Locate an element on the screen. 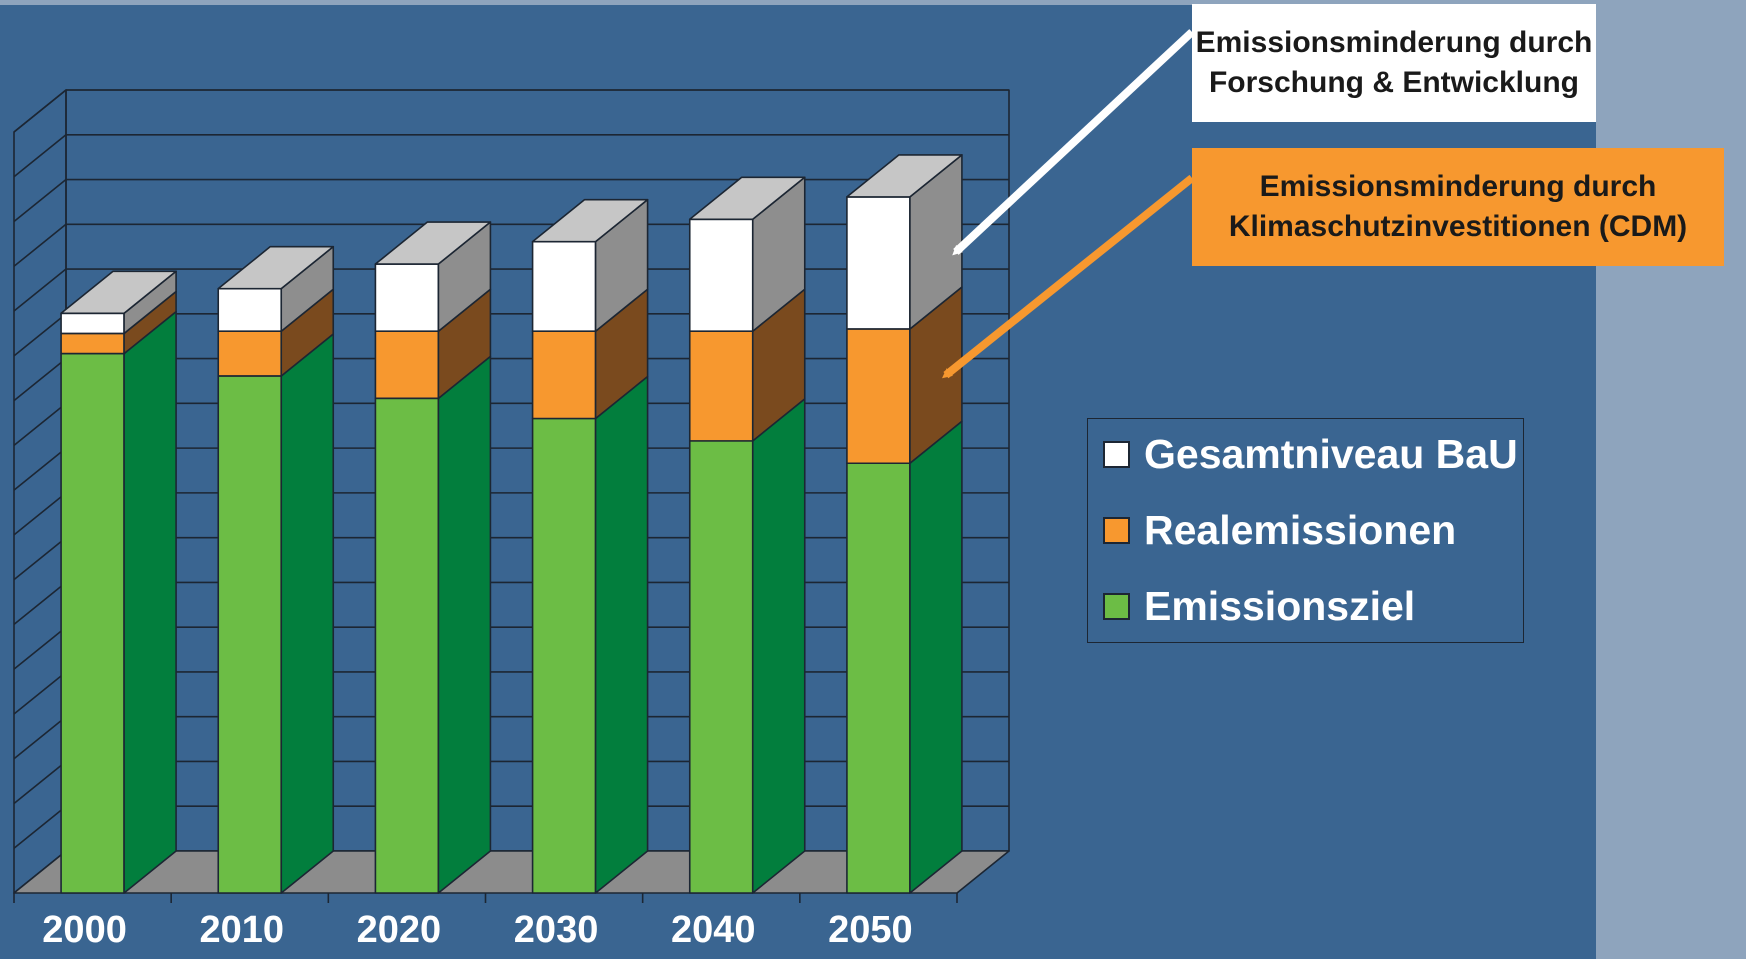 This screenshot has height=959, width=1746. chart-side-wall is located at coordinates (40, 491).